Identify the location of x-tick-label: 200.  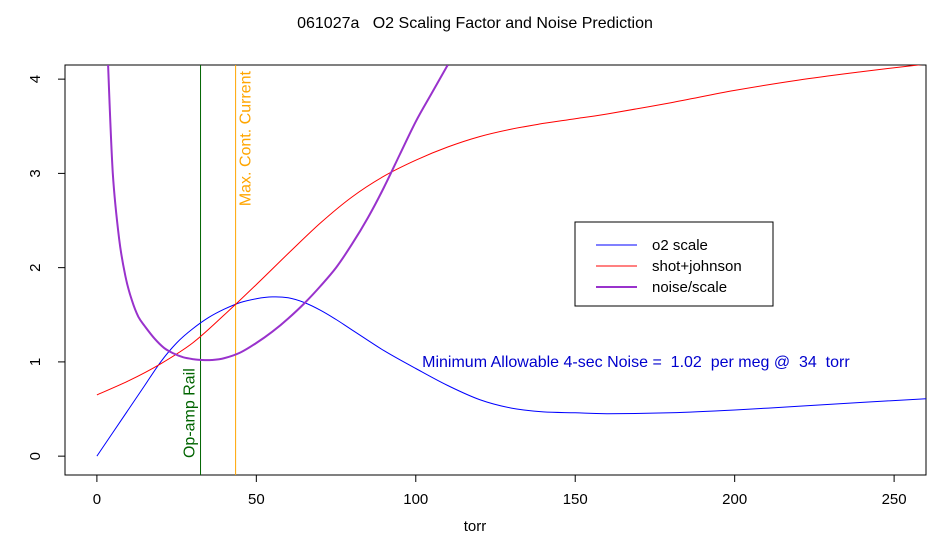
(734, 499).